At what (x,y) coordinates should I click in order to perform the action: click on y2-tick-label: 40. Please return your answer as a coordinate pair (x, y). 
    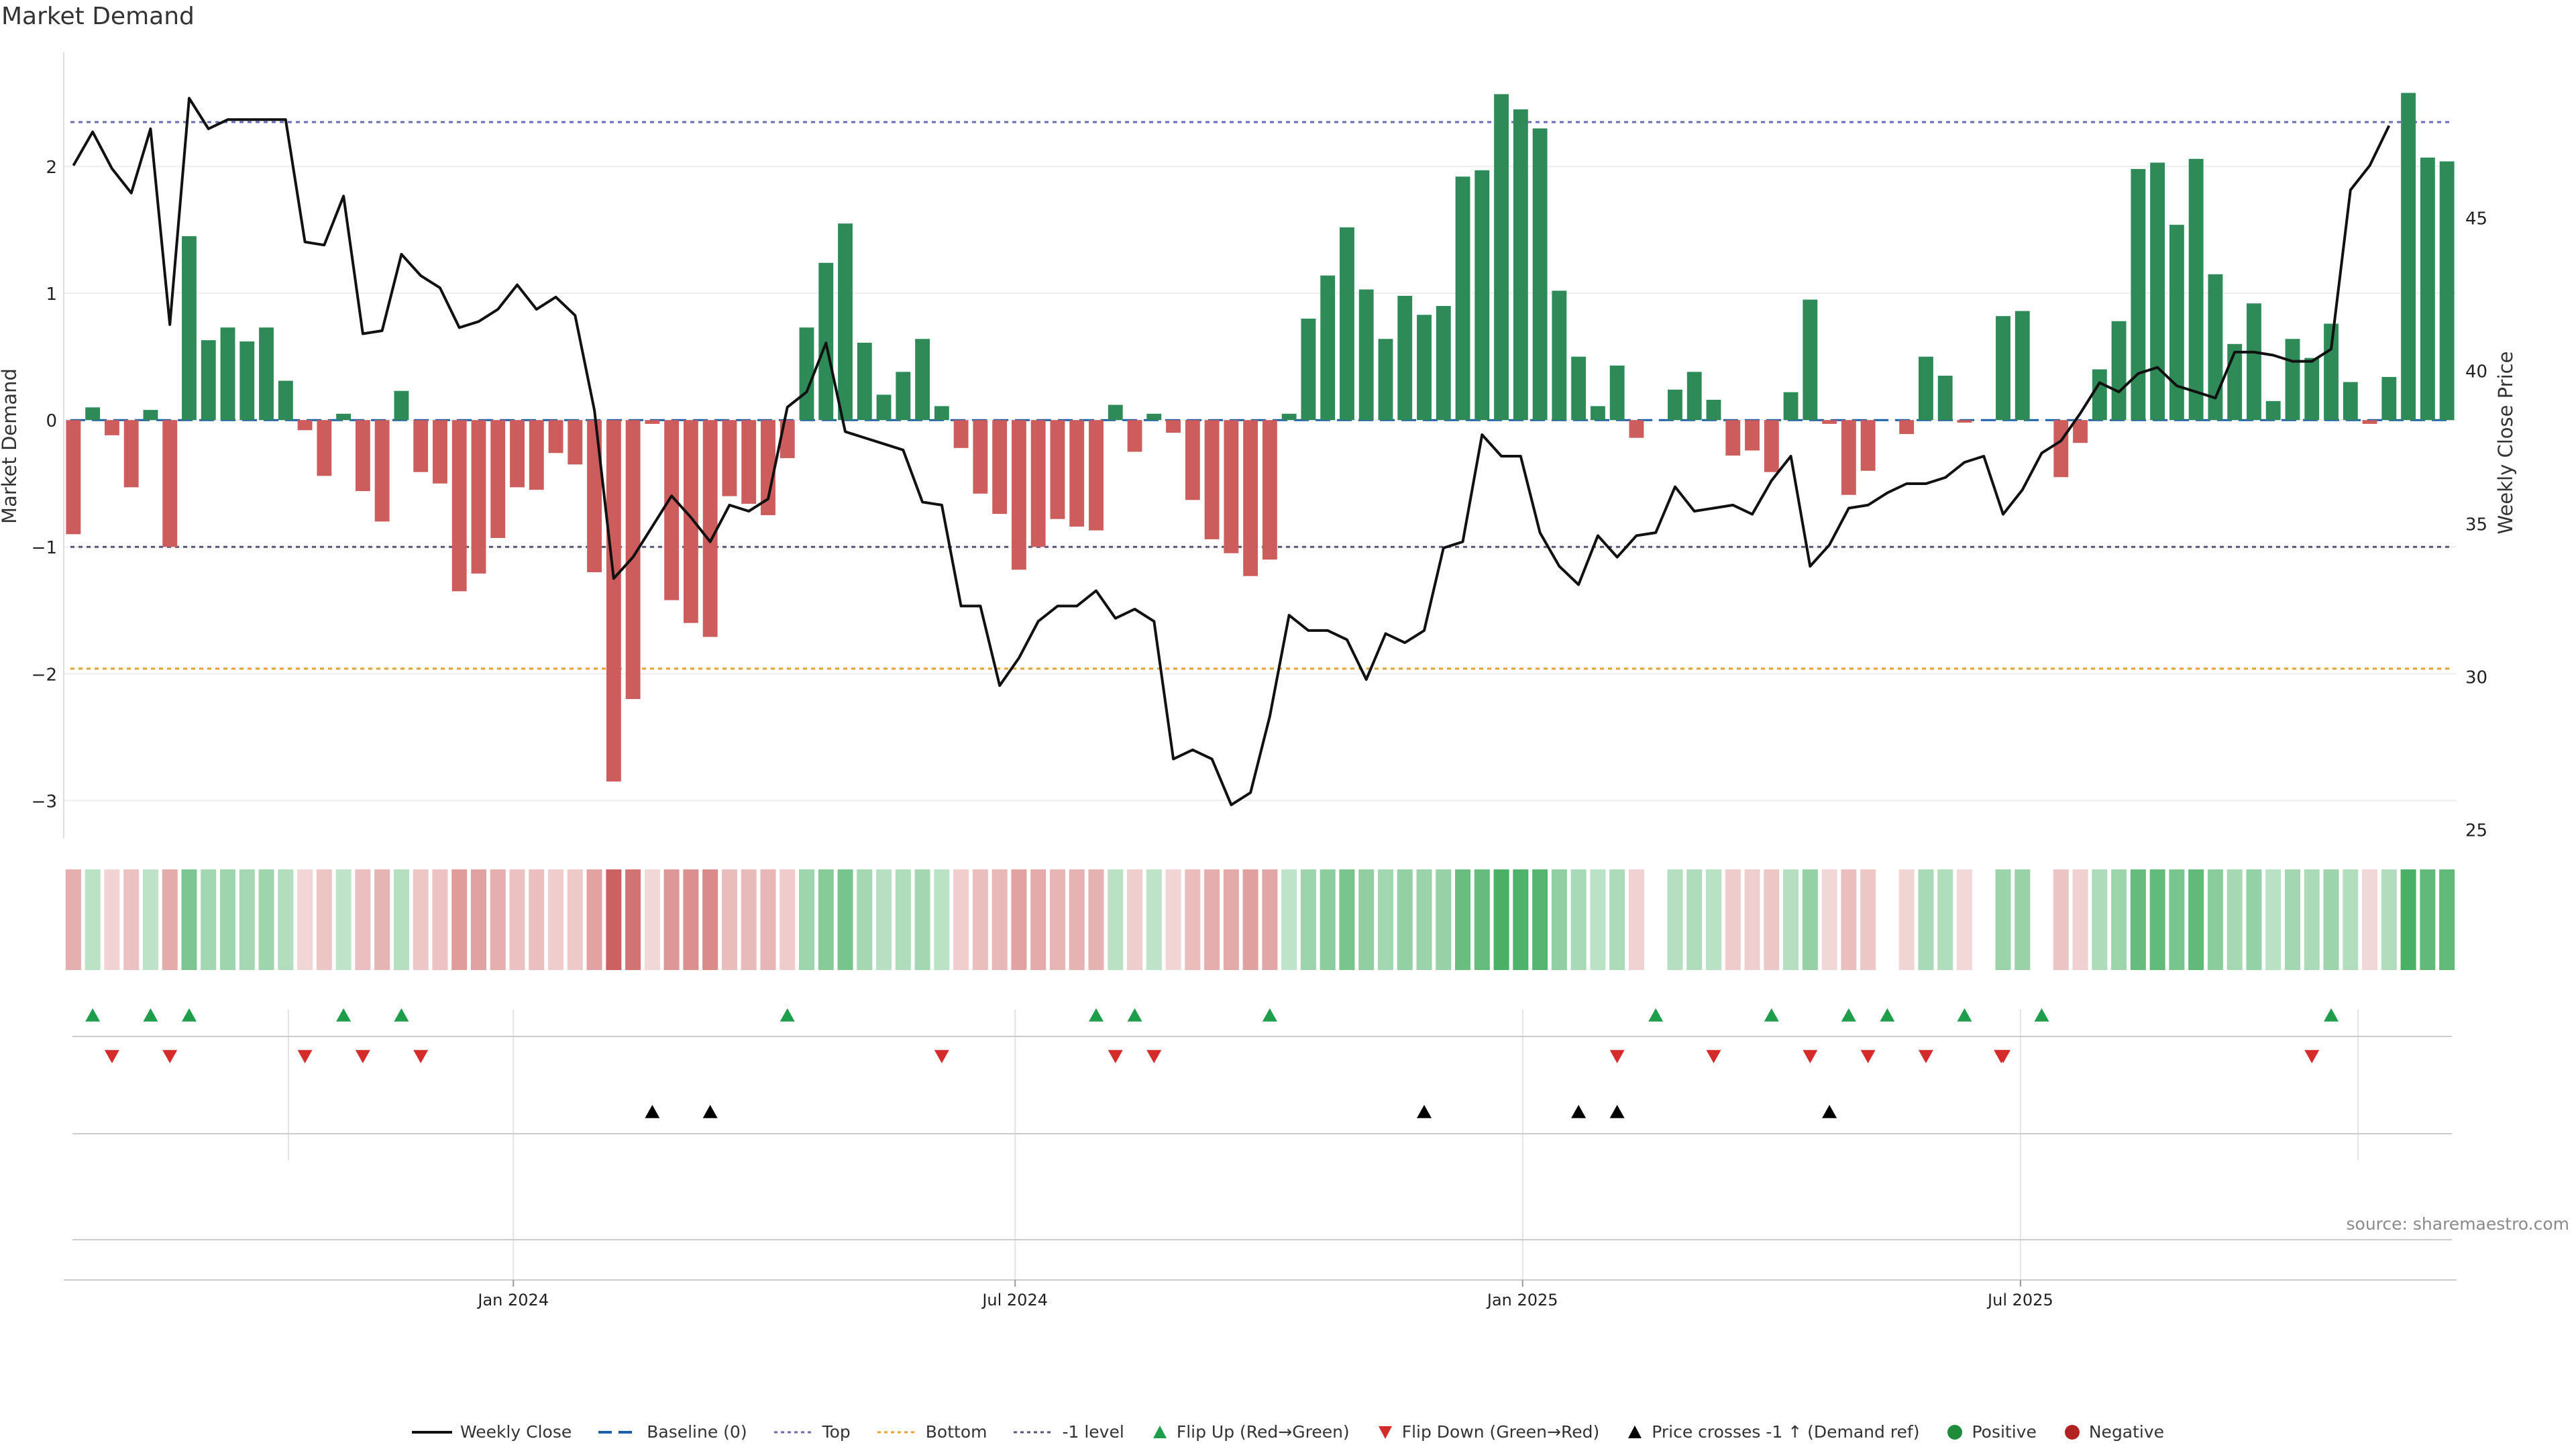
    Looking at the image, I should click on (2476, 372).